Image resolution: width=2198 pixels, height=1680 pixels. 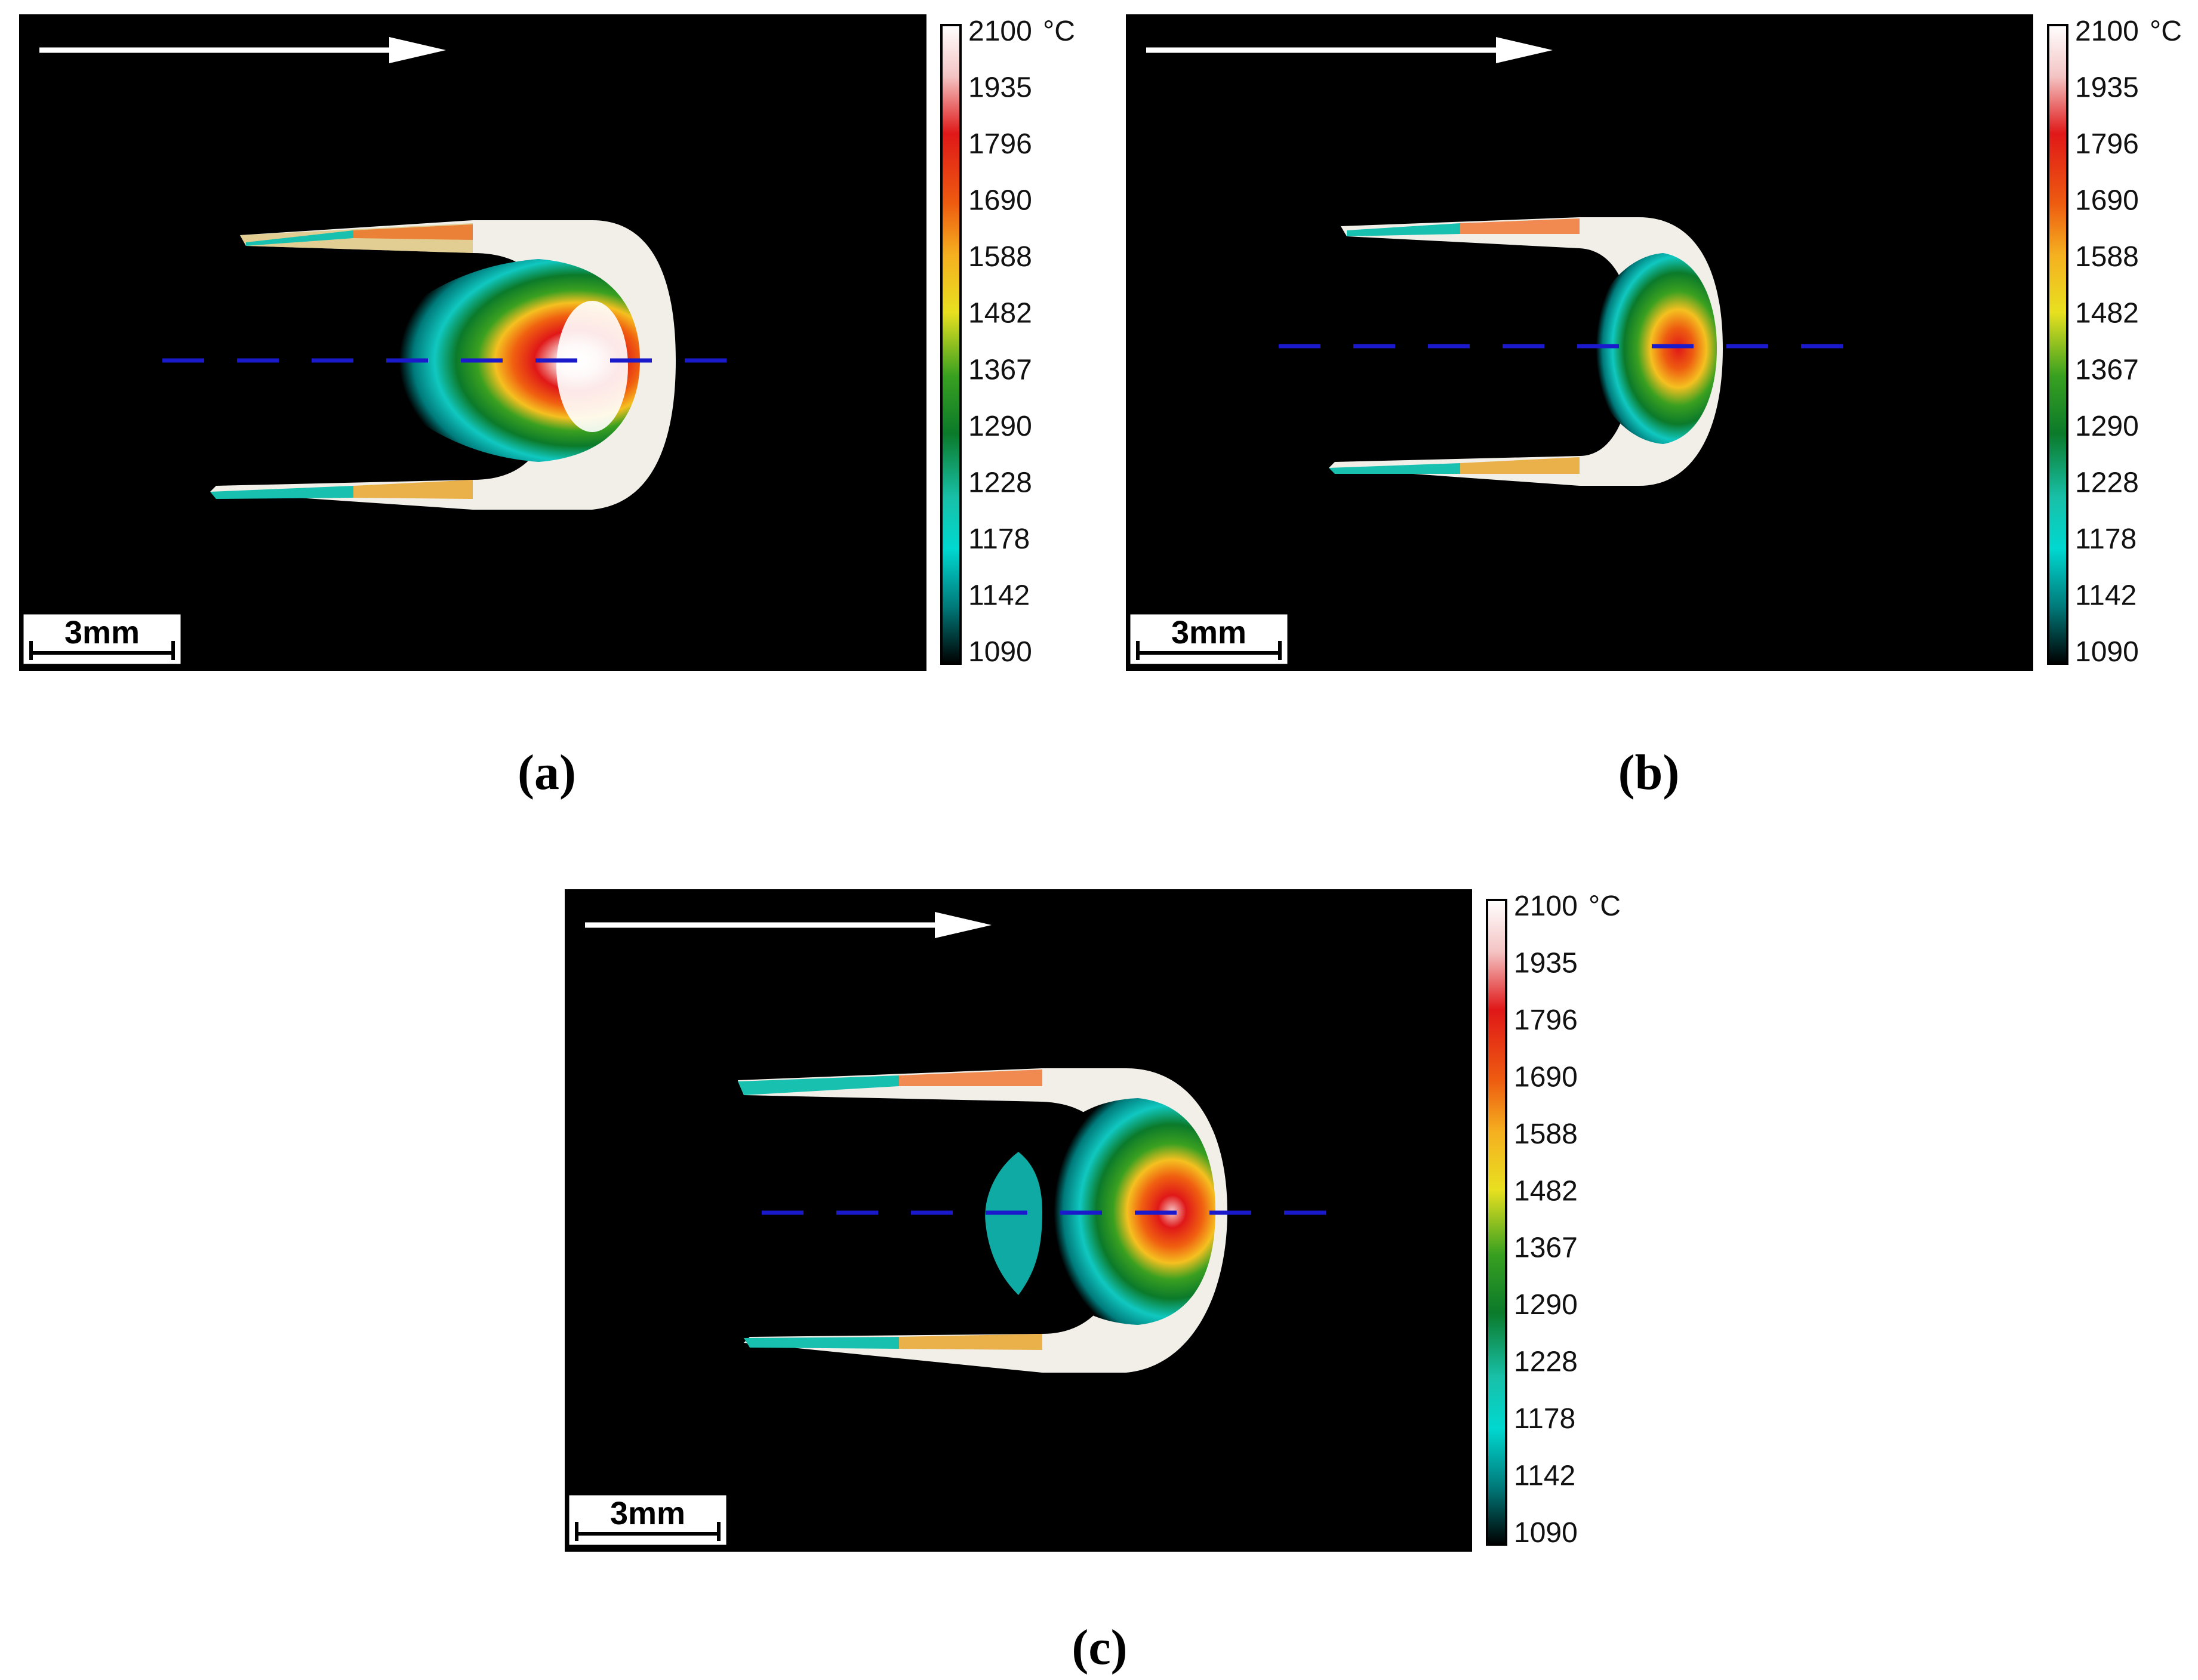 What do you see at coordinates (647, 1513) in the screenshot?
I see `scale-bar-label-c: 3mm` at bounding box center [647, 1513].